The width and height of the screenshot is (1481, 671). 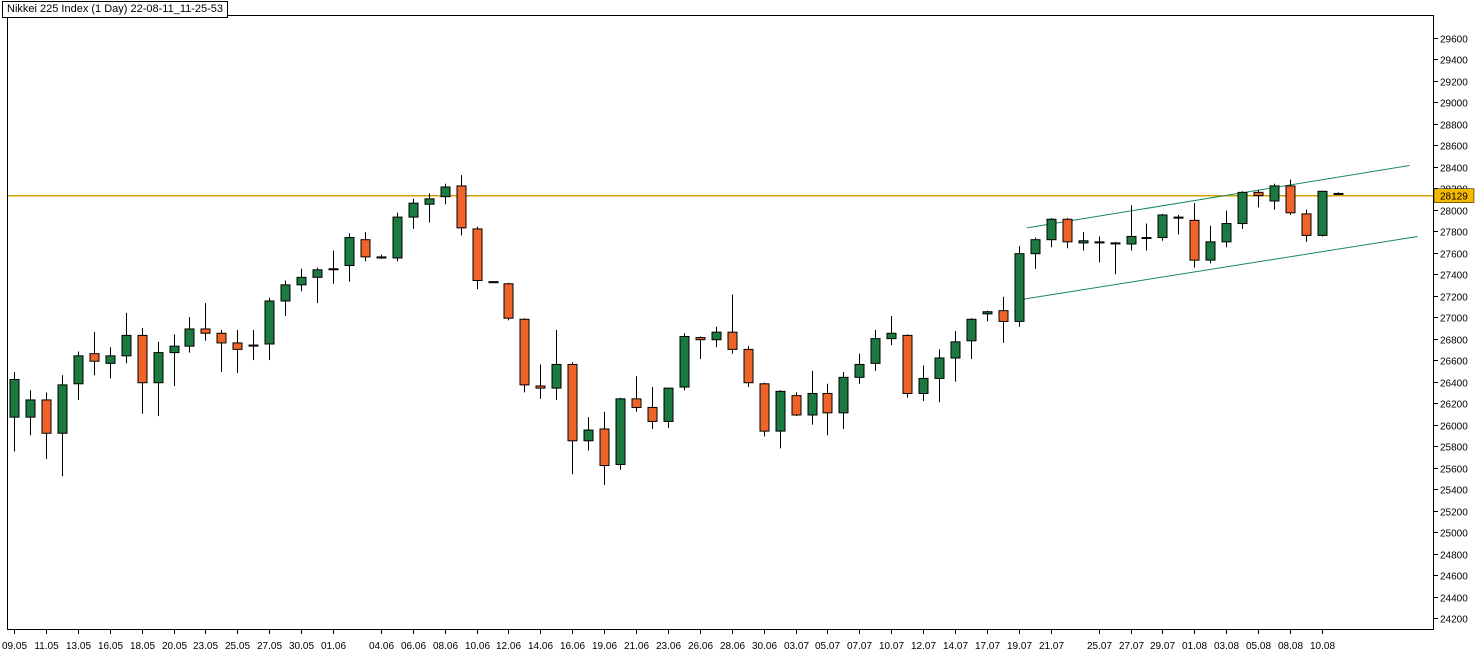 What do you see at coordinates (700, 646) in the screenshot?
I see `x-tick-label: 26.06` at bounding box center [700, 646].